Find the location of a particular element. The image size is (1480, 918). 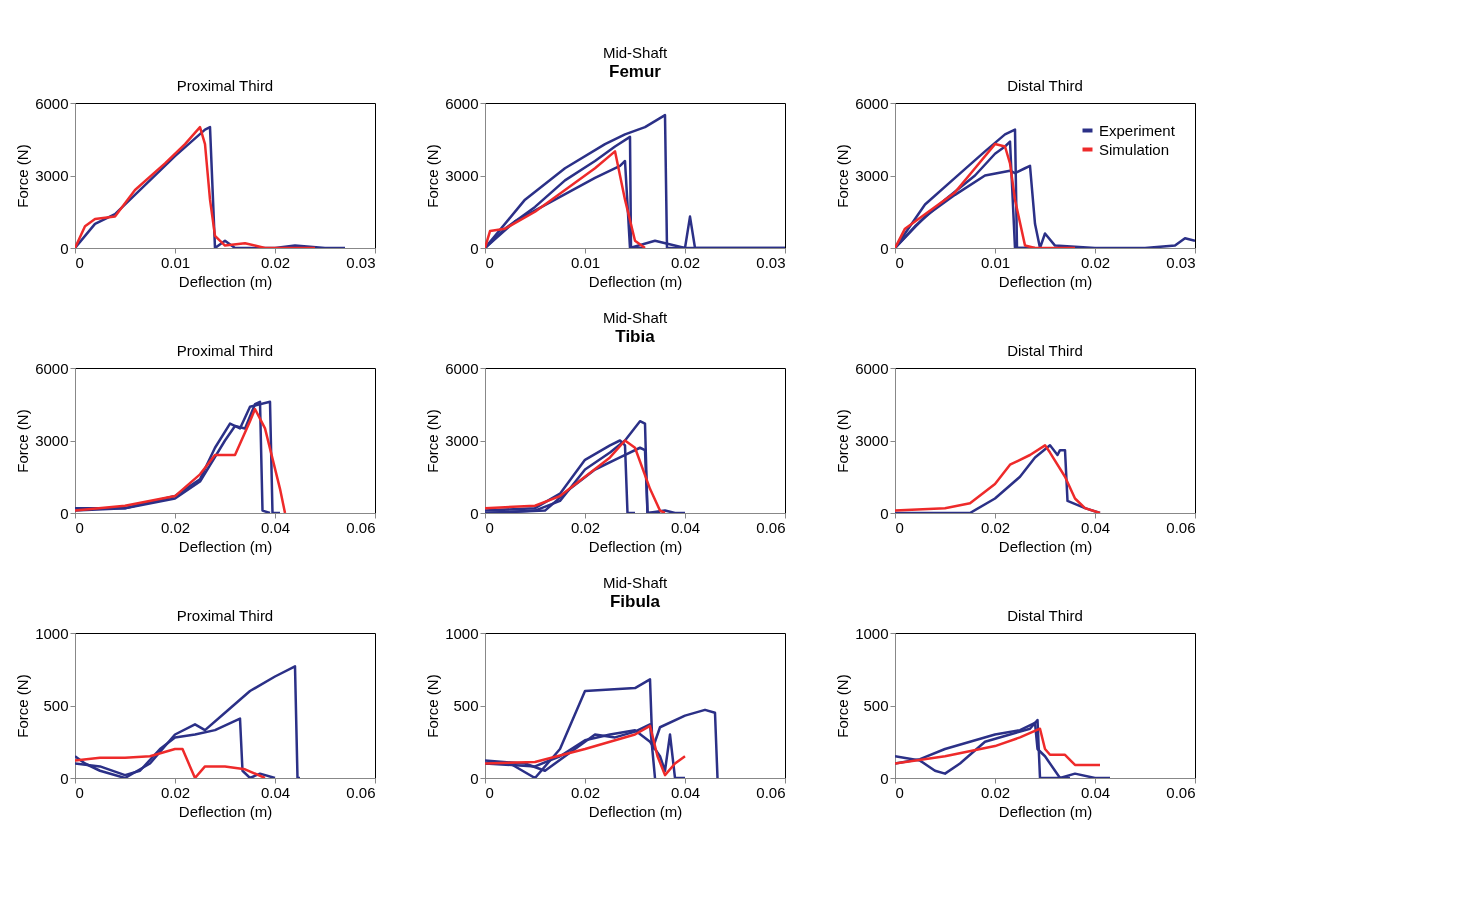

text: Femur is located at coordinates (635, 71).